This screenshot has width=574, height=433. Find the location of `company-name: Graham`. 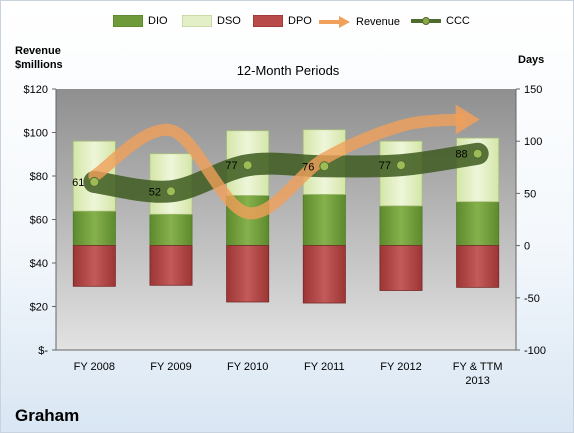

company-name: Graham is located at coordinates (47, 415).